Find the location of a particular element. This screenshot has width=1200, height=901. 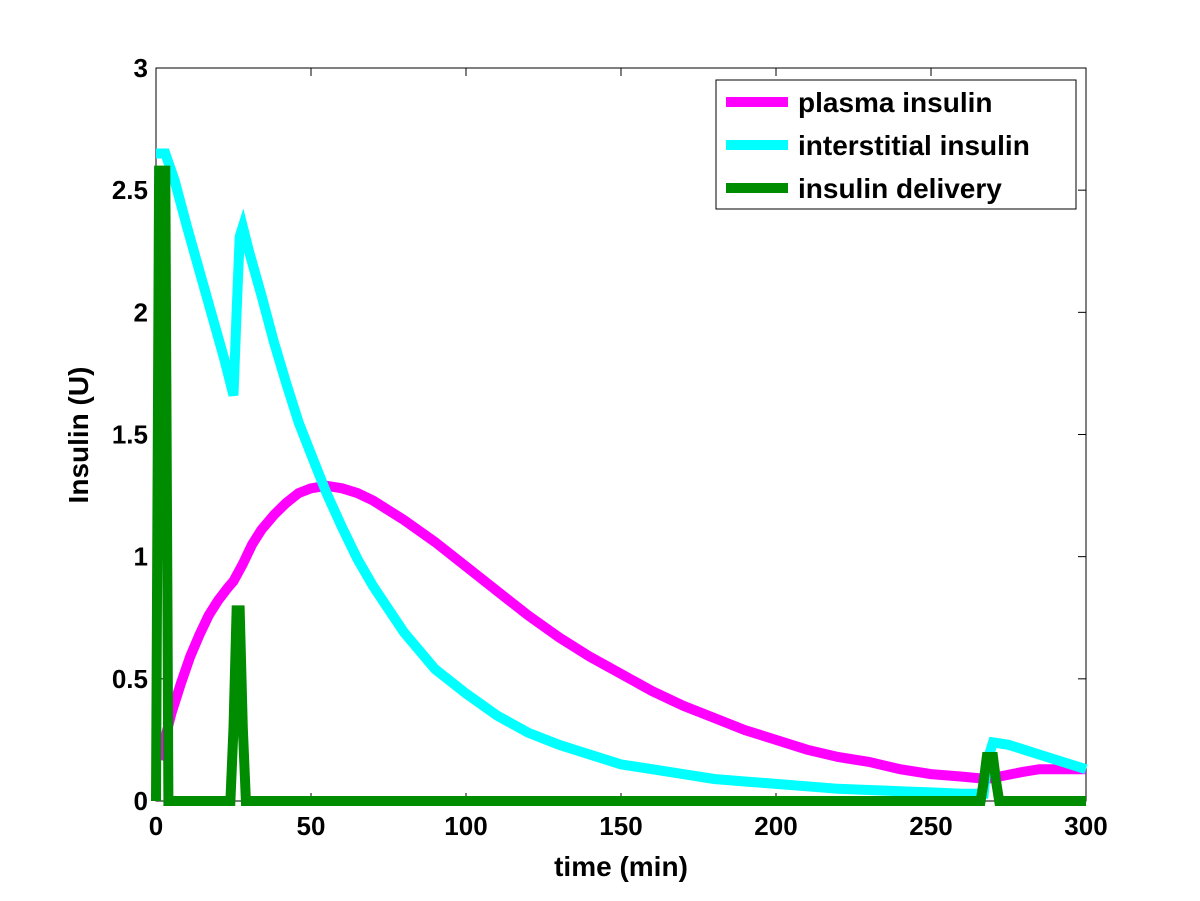

legend-entry-label: insulin delivery is located at coordinates (900, 188).